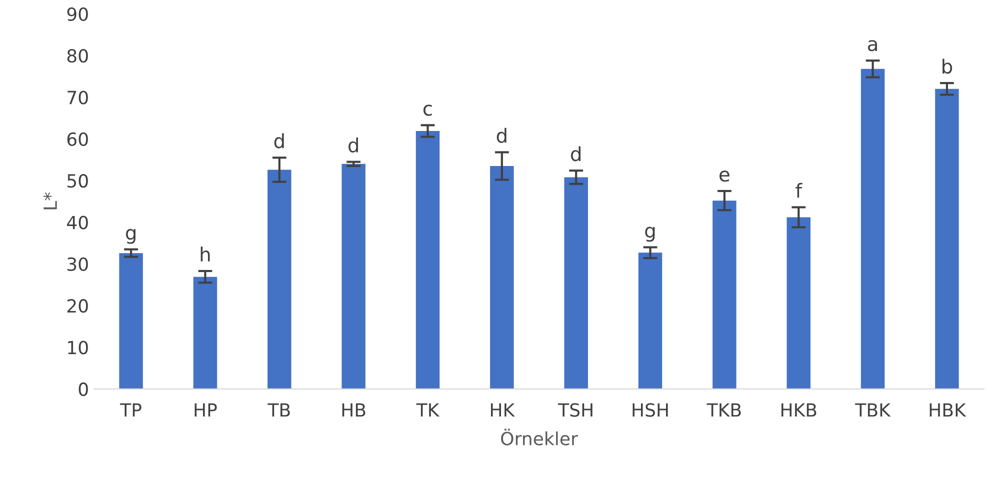 The width and height of the screenshot is (989, 479). I want to click on y-tick-label: 10, so click(78, 347).